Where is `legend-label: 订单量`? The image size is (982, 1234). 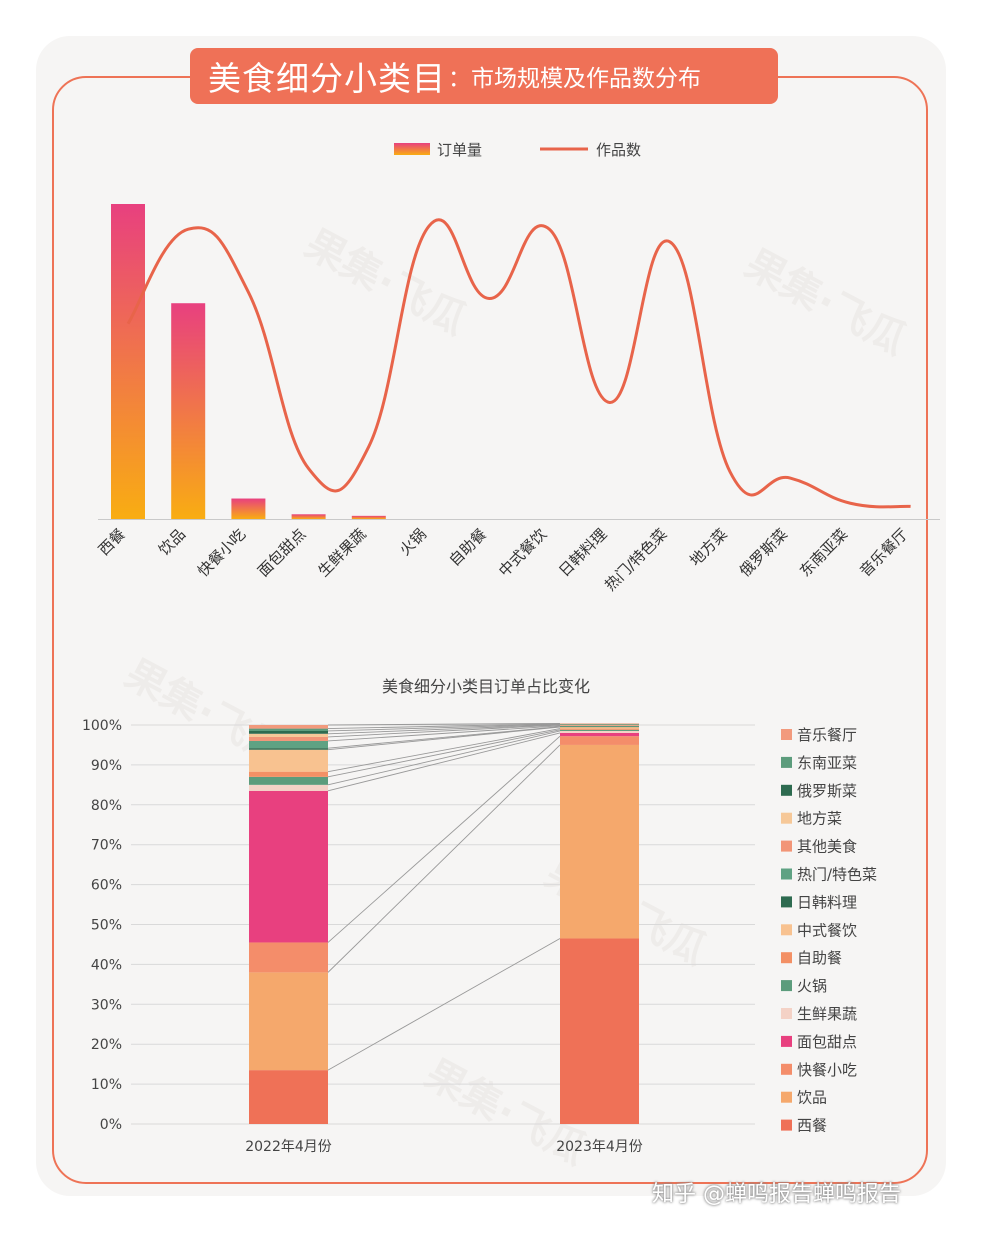 legend-label: 订单量 is located at coordinates (459, 150).